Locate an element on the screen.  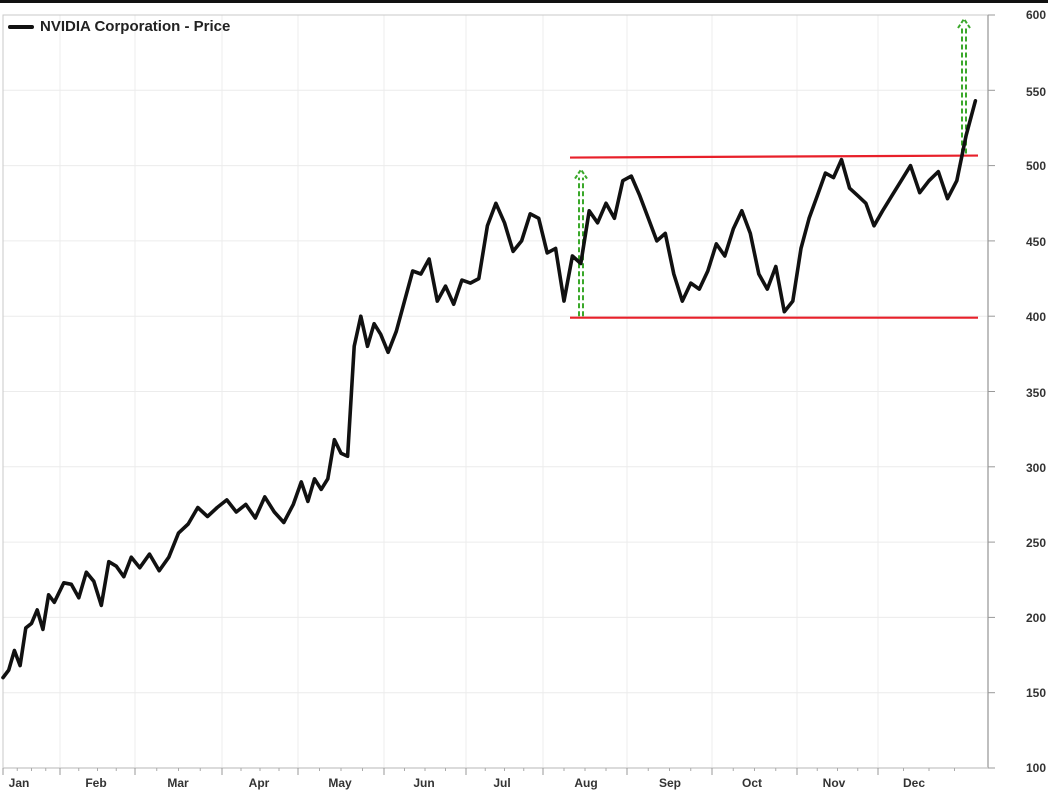
x-tick-label: Aug is located at coordinates (586, 783).